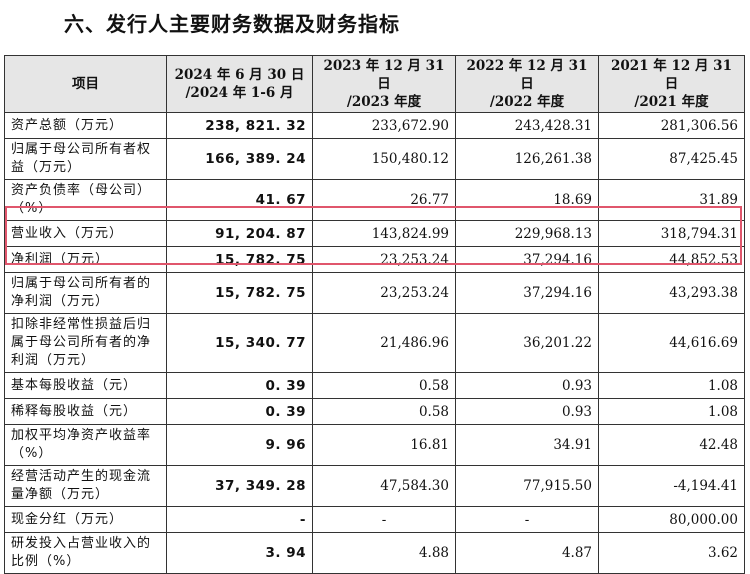 This screenshot has width=750, height=574. What do you see at coordinates (239, 125) in the screenshot?
I see `cell-value: 238, 821. 32` at bounding box center [239, 125].